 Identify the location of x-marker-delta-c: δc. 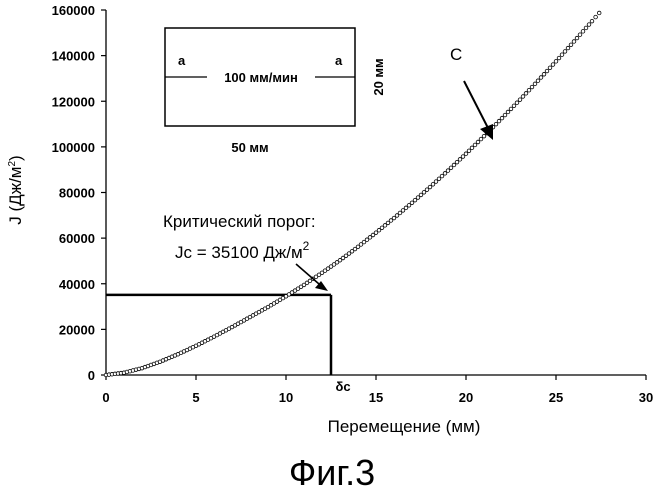
(342, 386).